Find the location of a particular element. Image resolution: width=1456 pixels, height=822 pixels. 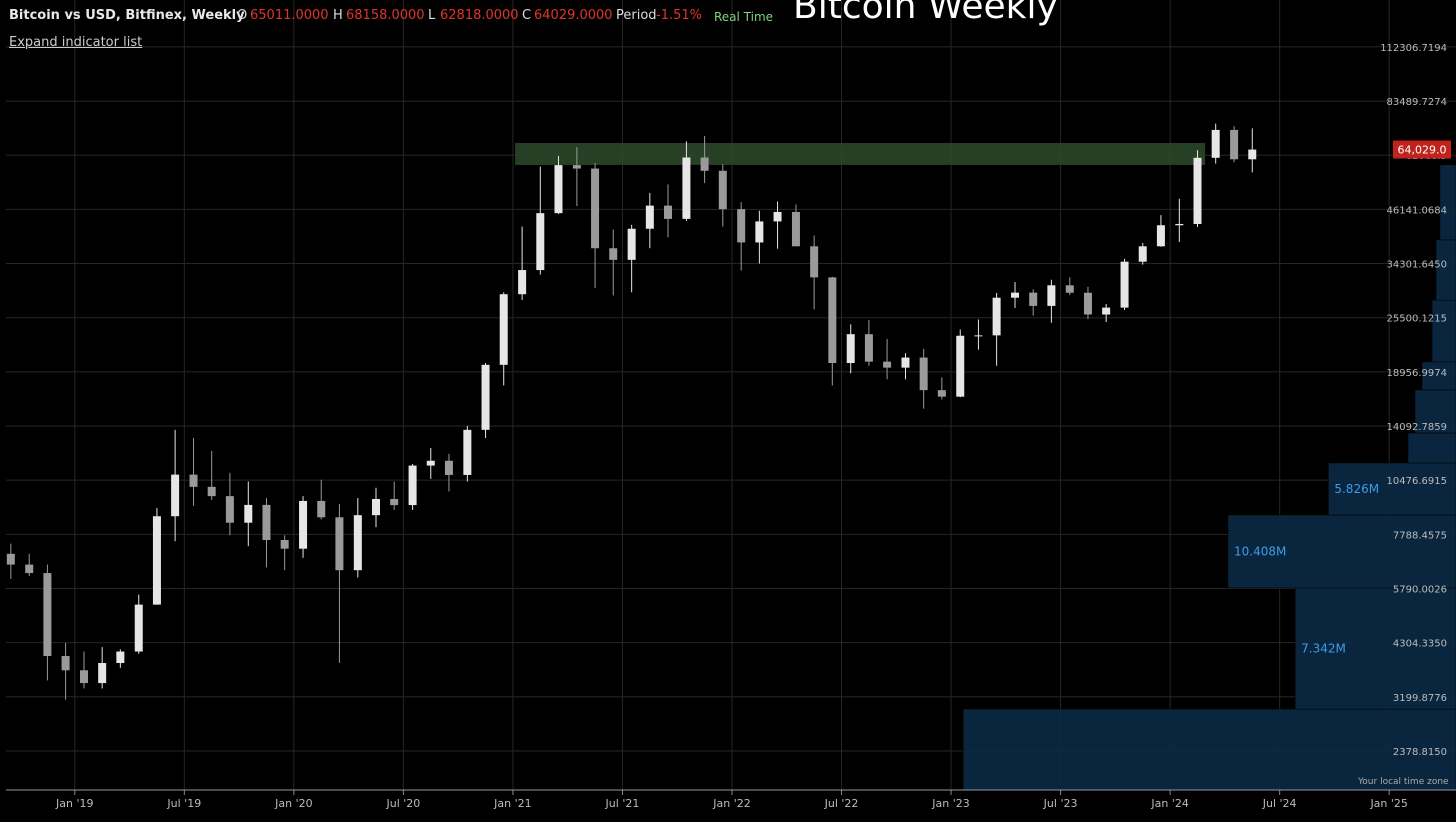

x-tick-label: Jan '19 is located at coordinates (74, 803).